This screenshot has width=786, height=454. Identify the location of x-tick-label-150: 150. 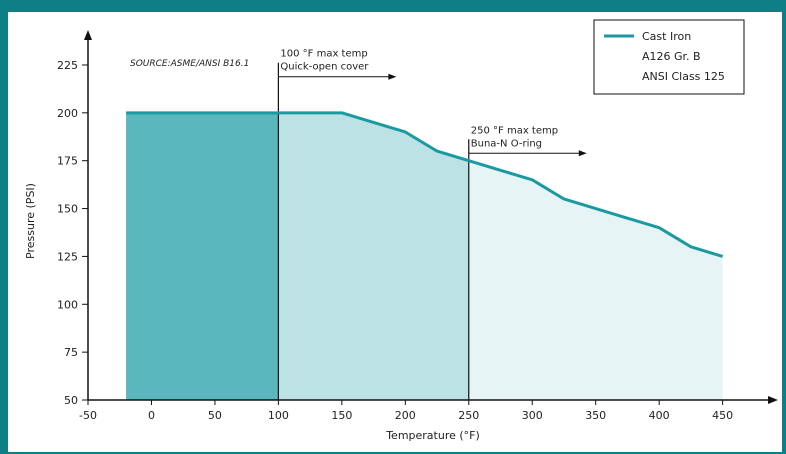
(341, 415).